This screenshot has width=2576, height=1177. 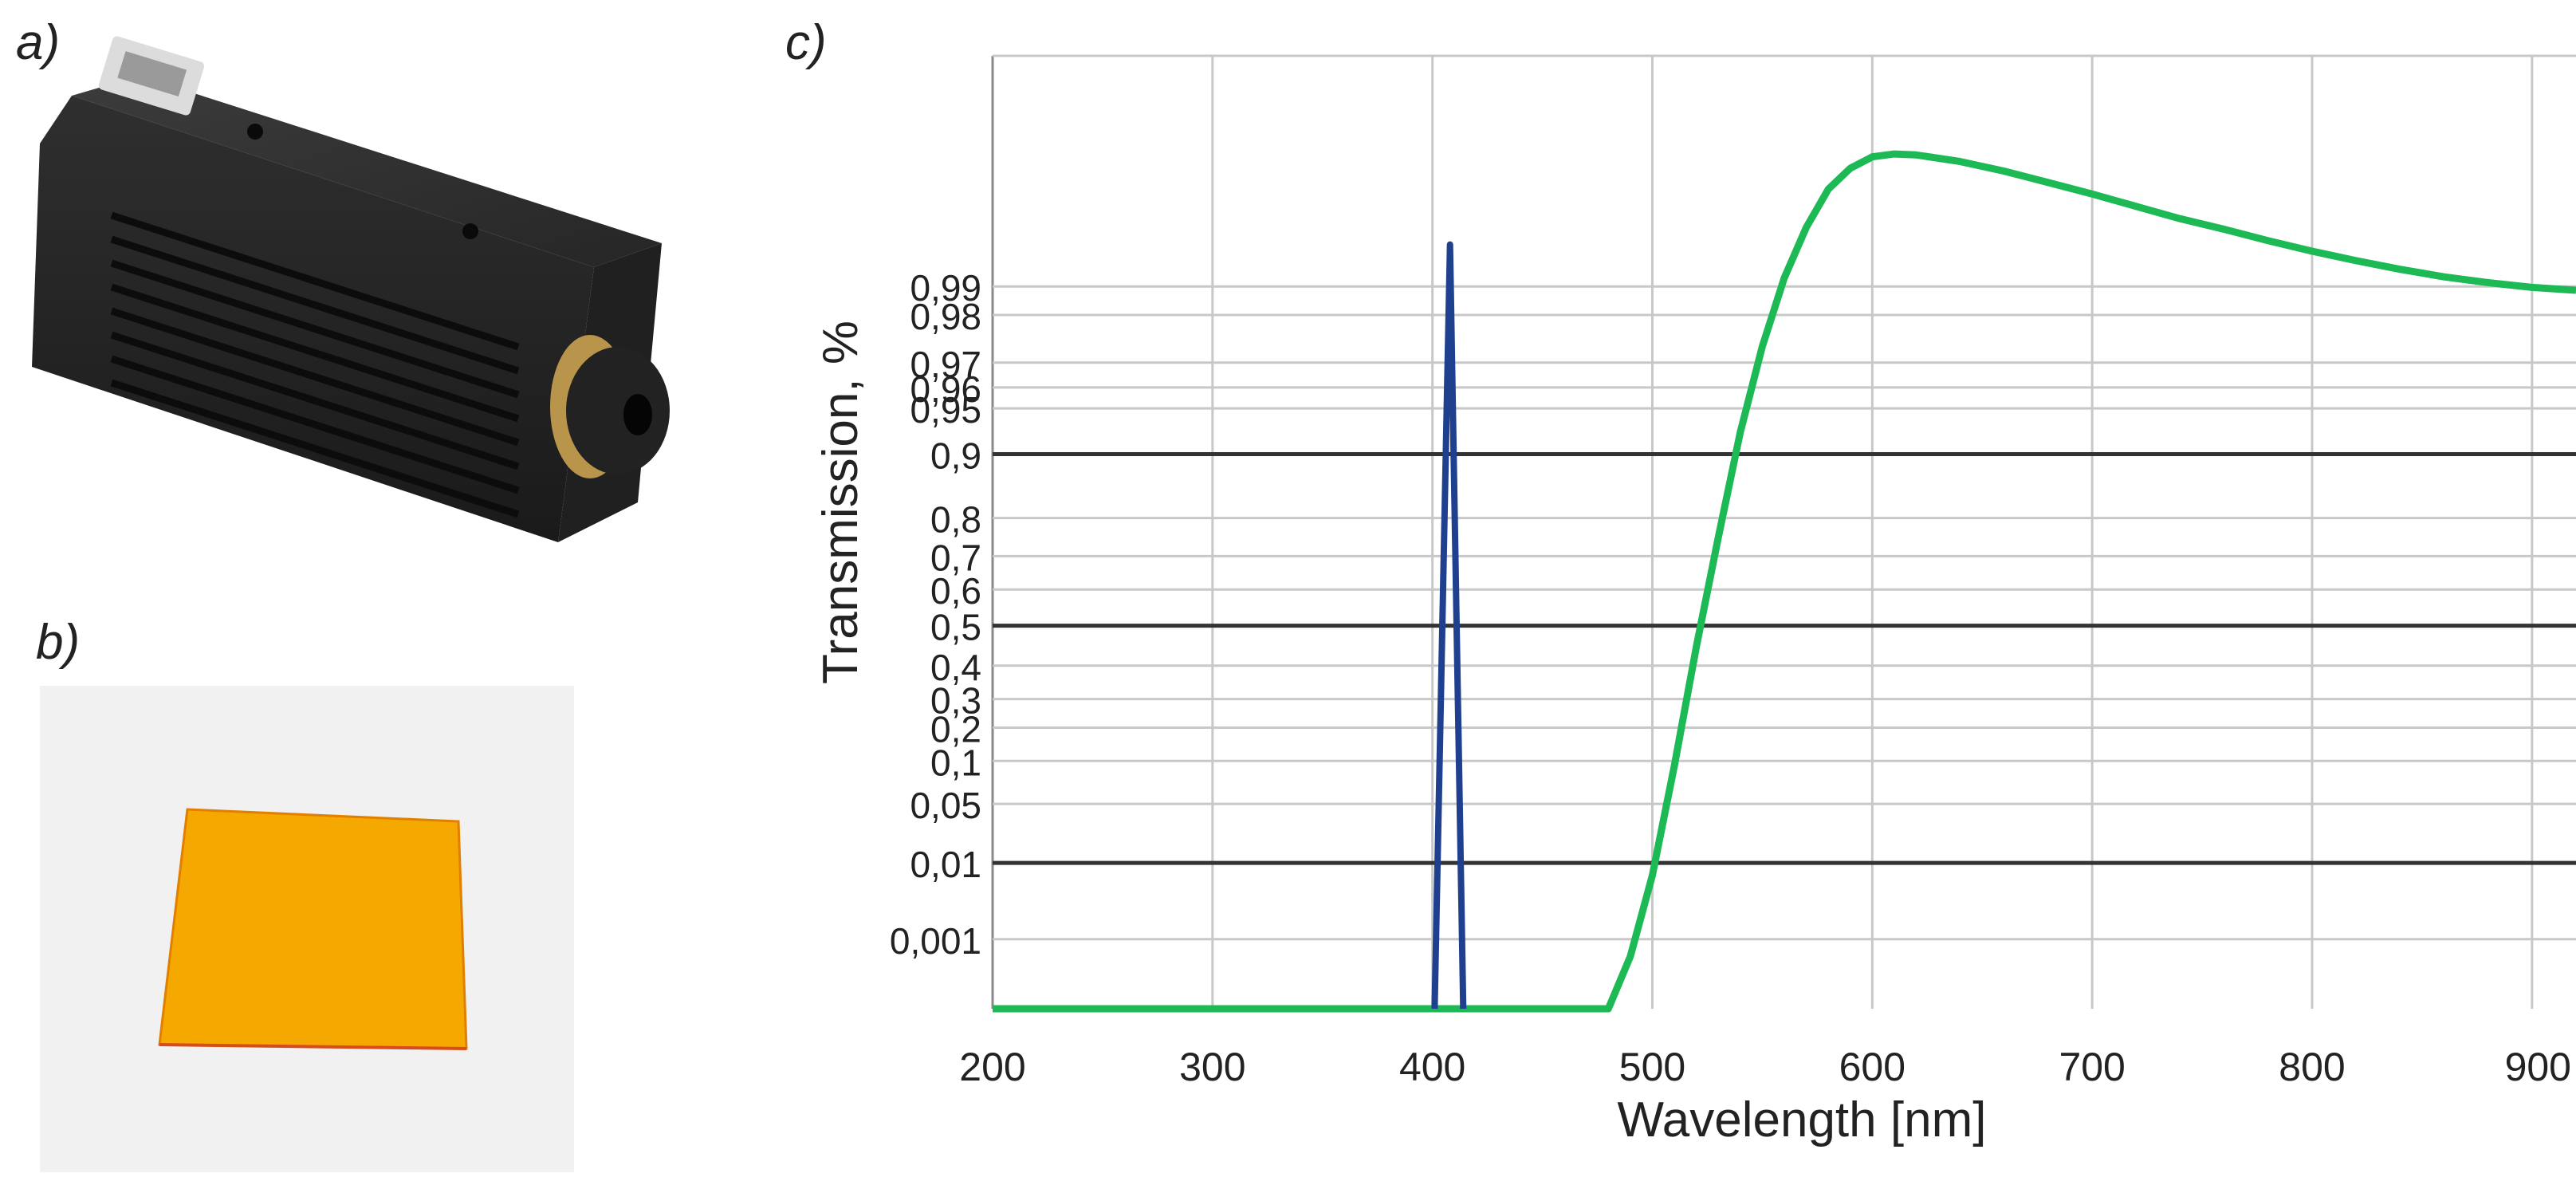 What do you see at coordinates (312, 929) in the screenshot?
I see `orange-filter` at bounding box center [312, 929].